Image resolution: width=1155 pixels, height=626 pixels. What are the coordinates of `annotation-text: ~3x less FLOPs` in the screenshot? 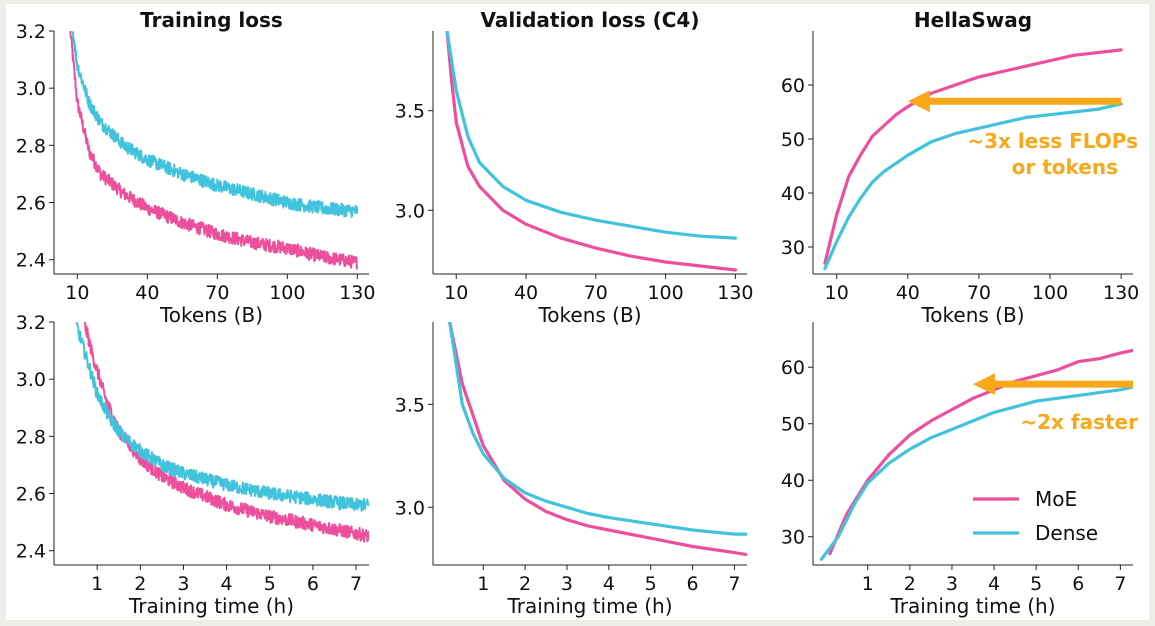 It's located at (1052, 141).